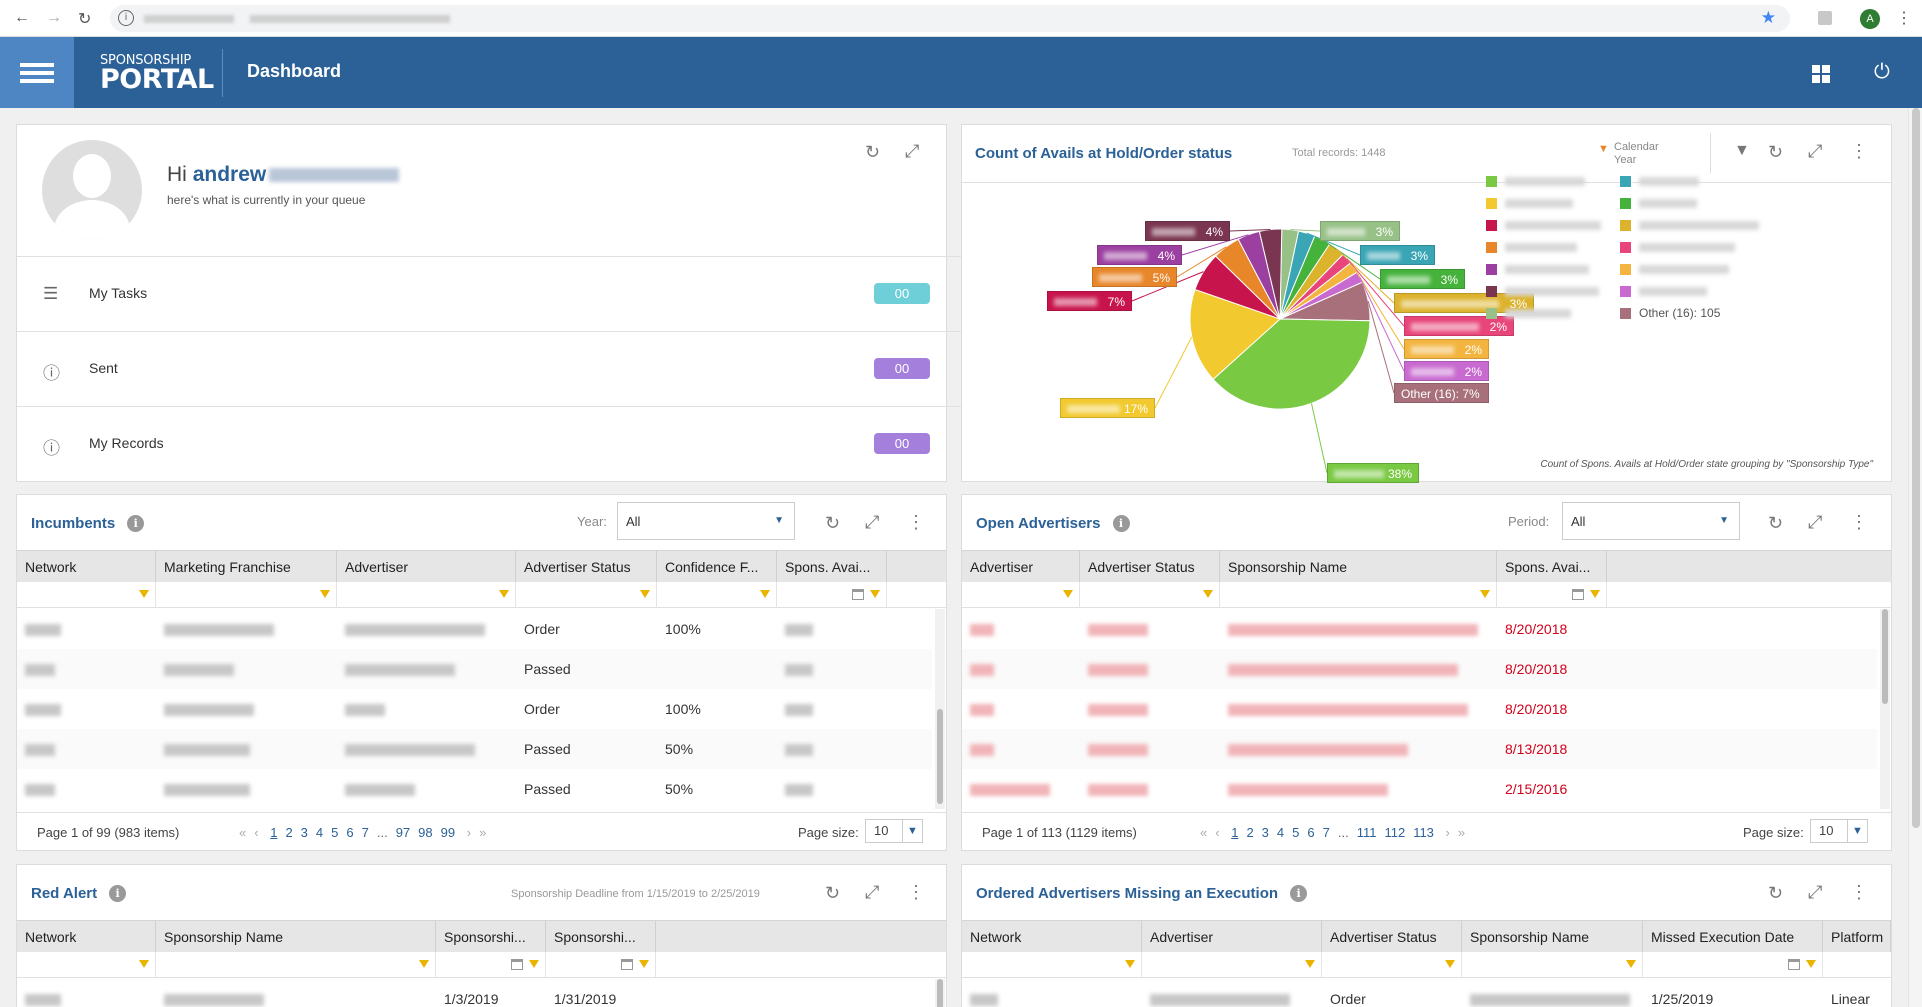 This screenshot has height=1007, width=1922. Describe the element at coordinates (1426, 993) in the screenshot. I see `table-row: Order 1/25/2019 Linear` at that location.